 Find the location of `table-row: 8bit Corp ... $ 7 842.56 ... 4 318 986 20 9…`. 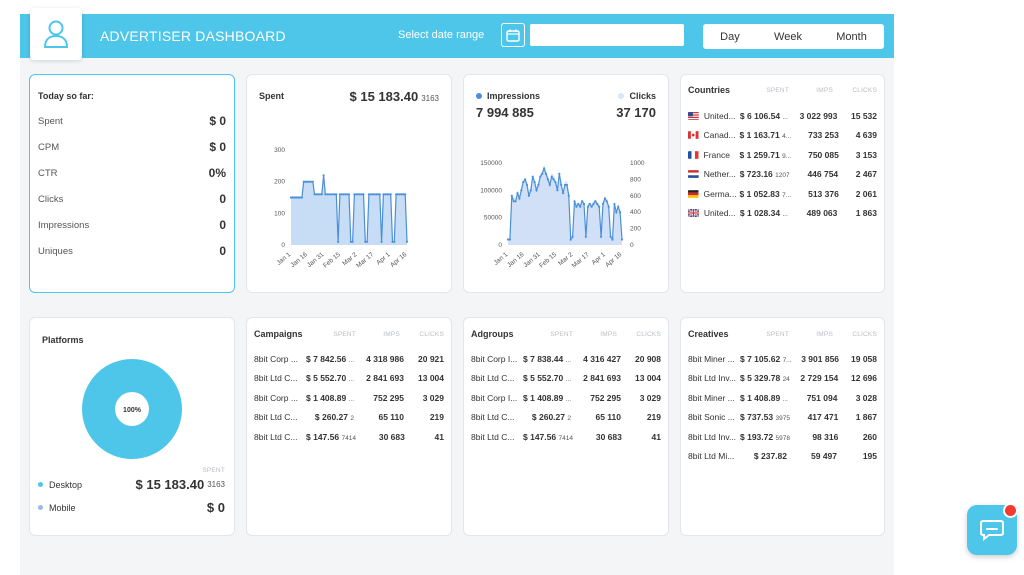

table-row: 8bit Corp ... $ 7 842.56 ... 4 318 986 20 9… is located at coordinates (349, 359).